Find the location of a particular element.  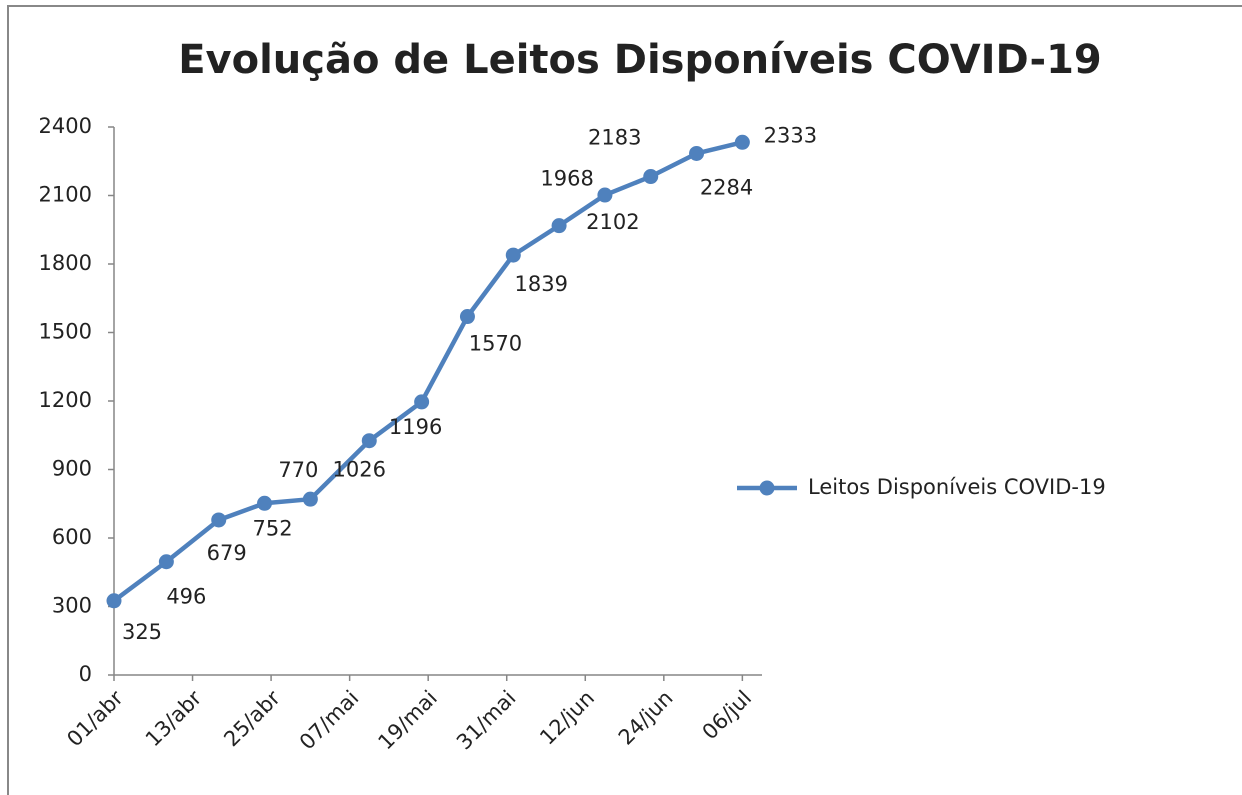

legend-marker is located at coordinates (767, 488).